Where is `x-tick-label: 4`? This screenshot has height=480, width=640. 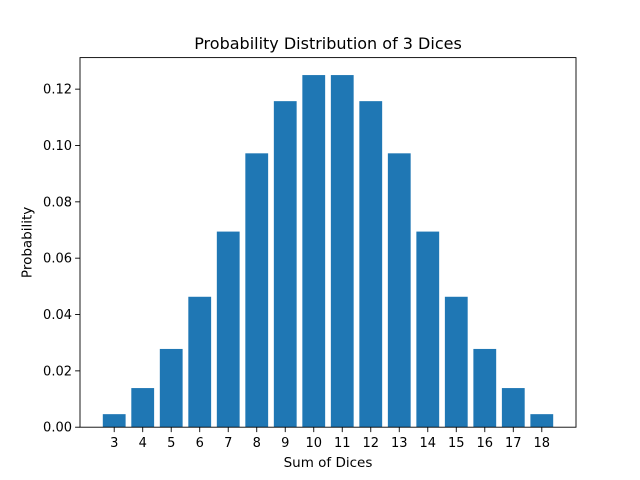 x-tick-label: 4 is located at coordinates (143, 443).